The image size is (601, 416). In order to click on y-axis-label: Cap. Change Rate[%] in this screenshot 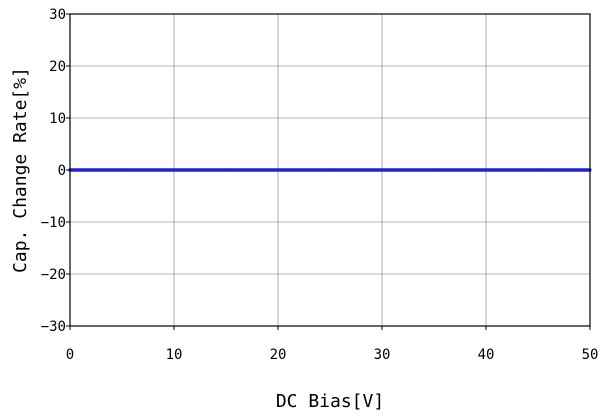, I will do `click(20, 170)`.